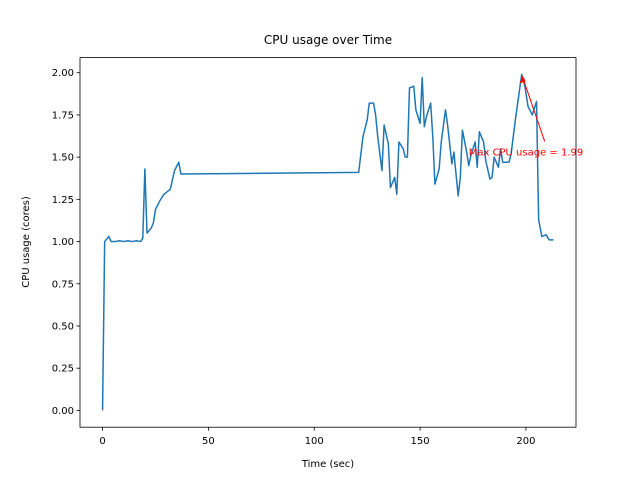 Image resolution: width=640 pixels, height=484 pixels. I want to click on y-tick-label: 2.00, so click(63, 73).